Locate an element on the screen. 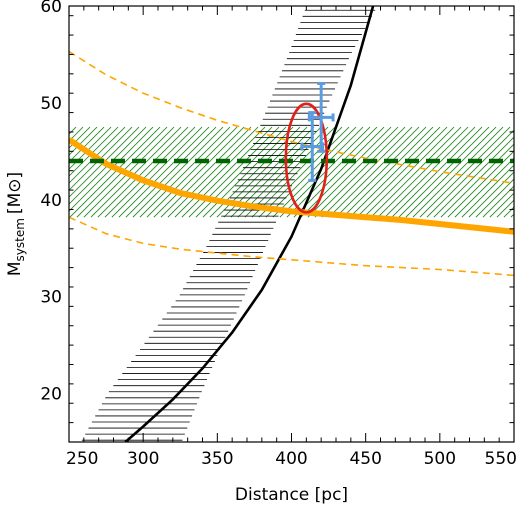 This screenshot has height=506, width=531. x-tick-label: 550 is located at coordinates (501, 459).